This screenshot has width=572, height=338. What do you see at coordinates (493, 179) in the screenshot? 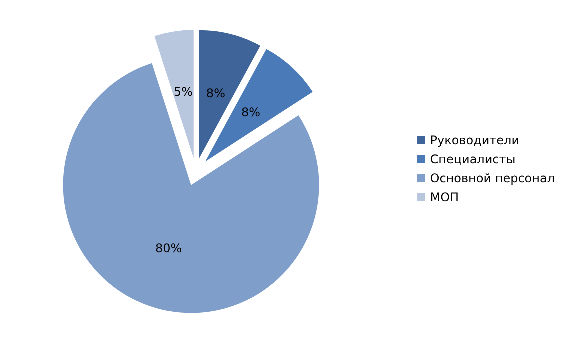
I see `legend-label: Основной персонал` at bounding box center [493, 179].